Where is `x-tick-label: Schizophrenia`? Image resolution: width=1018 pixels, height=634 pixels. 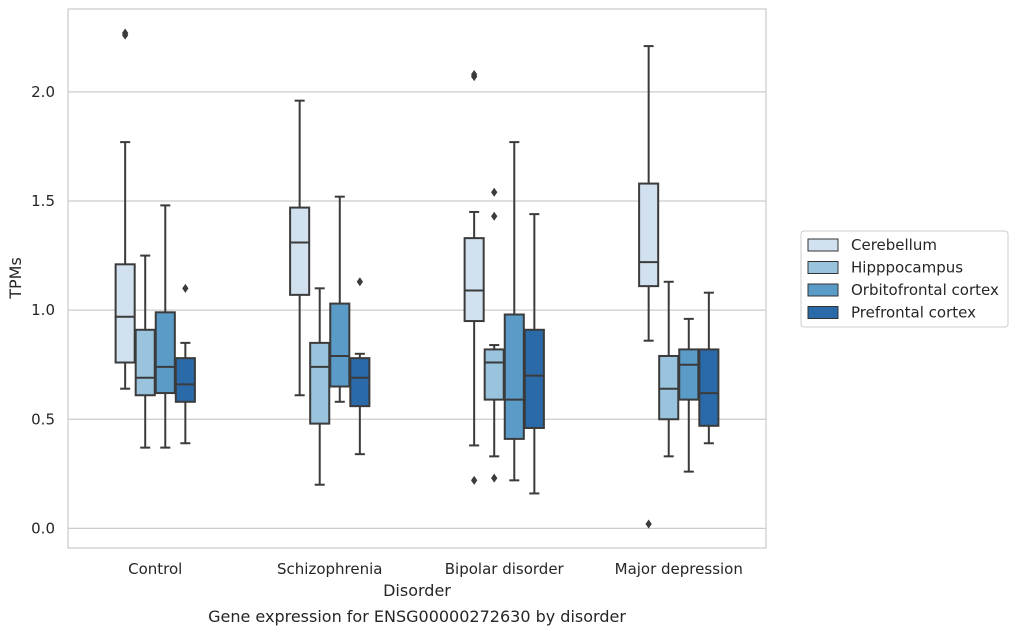 x-tick-label: Schizophrenia is located at coordinates (329, 569).